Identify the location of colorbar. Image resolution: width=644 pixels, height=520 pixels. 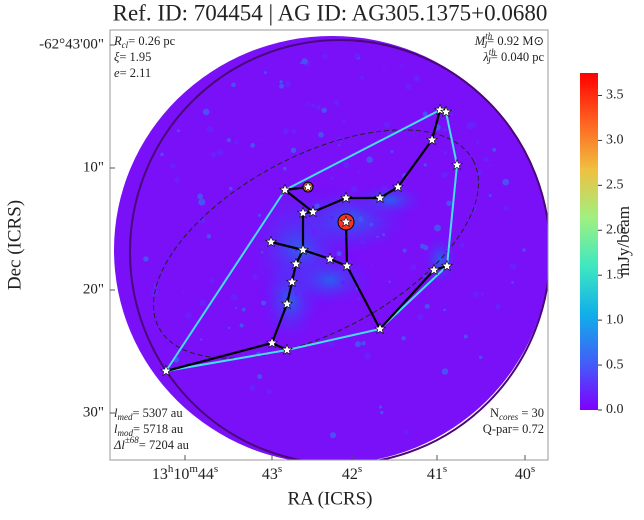
(589, 241).